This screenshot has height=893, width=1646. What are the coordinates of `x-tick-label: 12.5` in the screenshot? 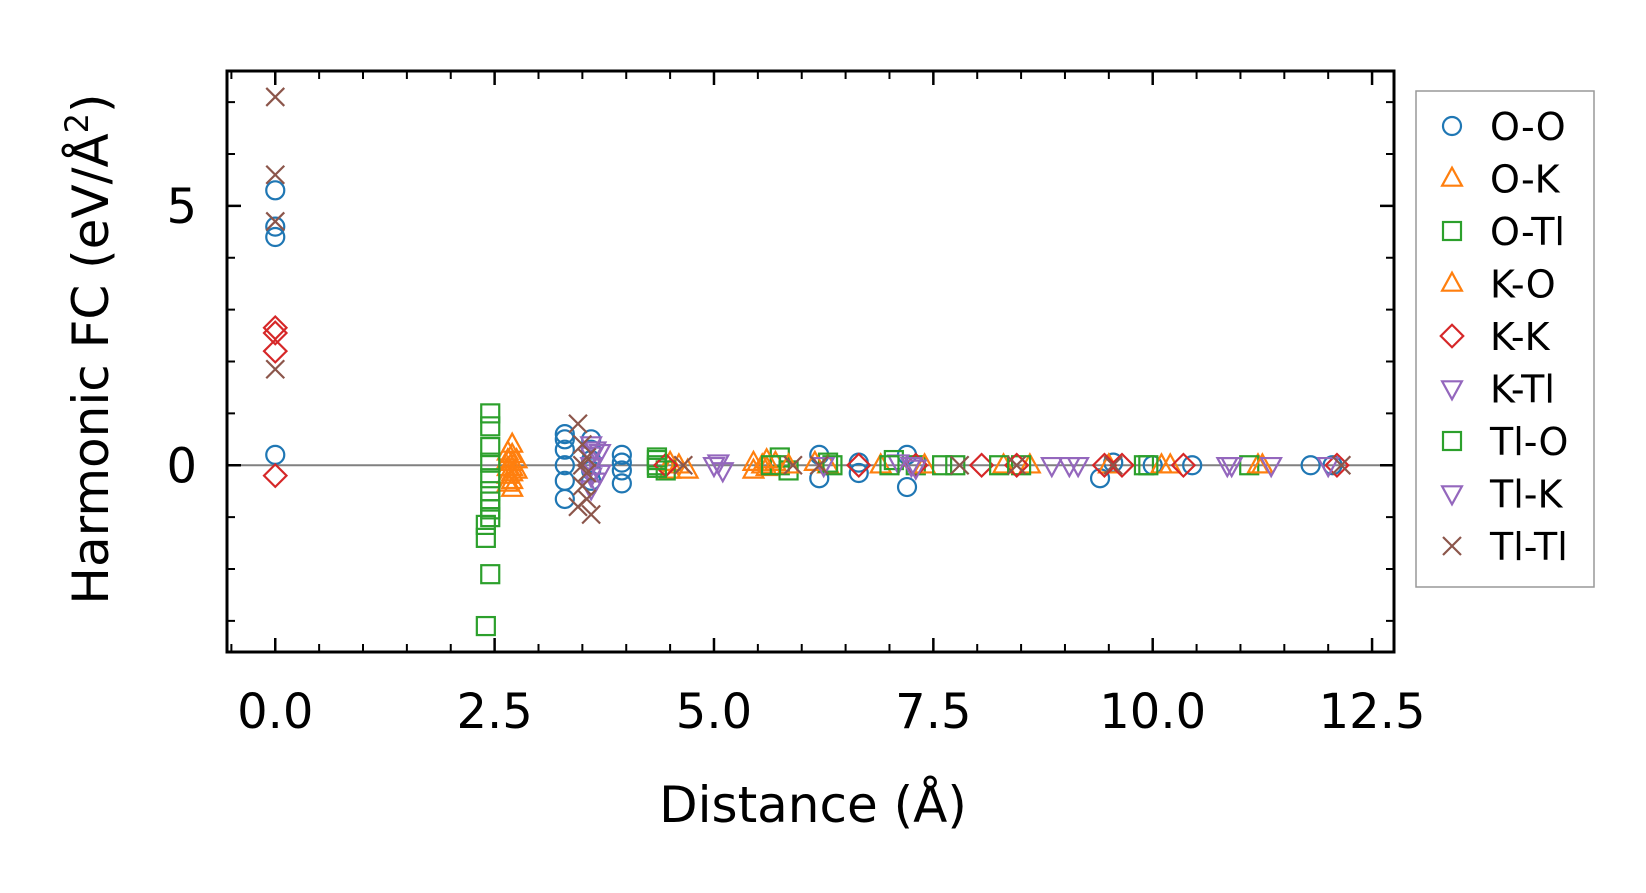 It's located at (1372, 712).